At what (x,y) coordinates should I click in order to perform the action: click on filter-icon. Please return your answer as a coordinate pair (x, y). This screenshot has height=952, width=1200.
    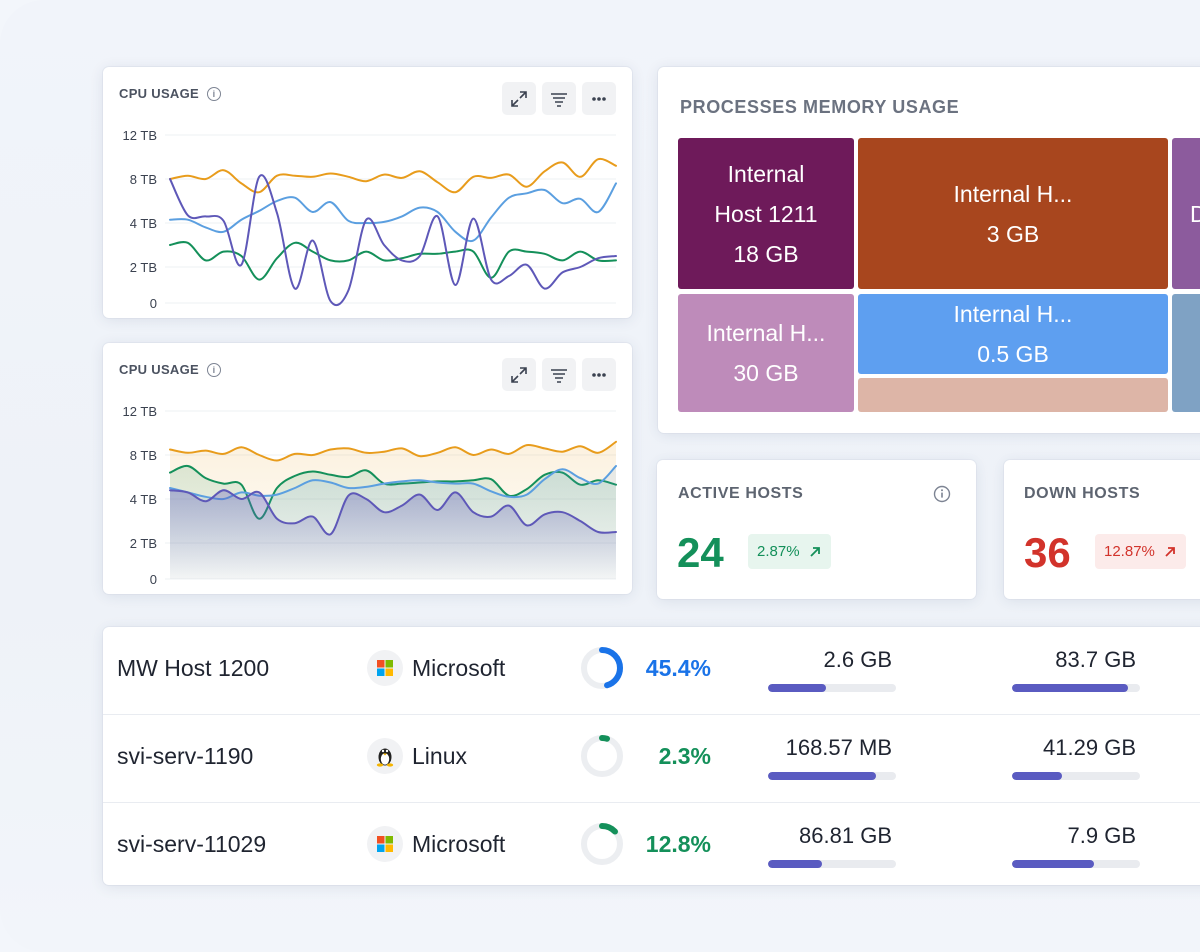
    Looking at the image, I should click on (559, 375).